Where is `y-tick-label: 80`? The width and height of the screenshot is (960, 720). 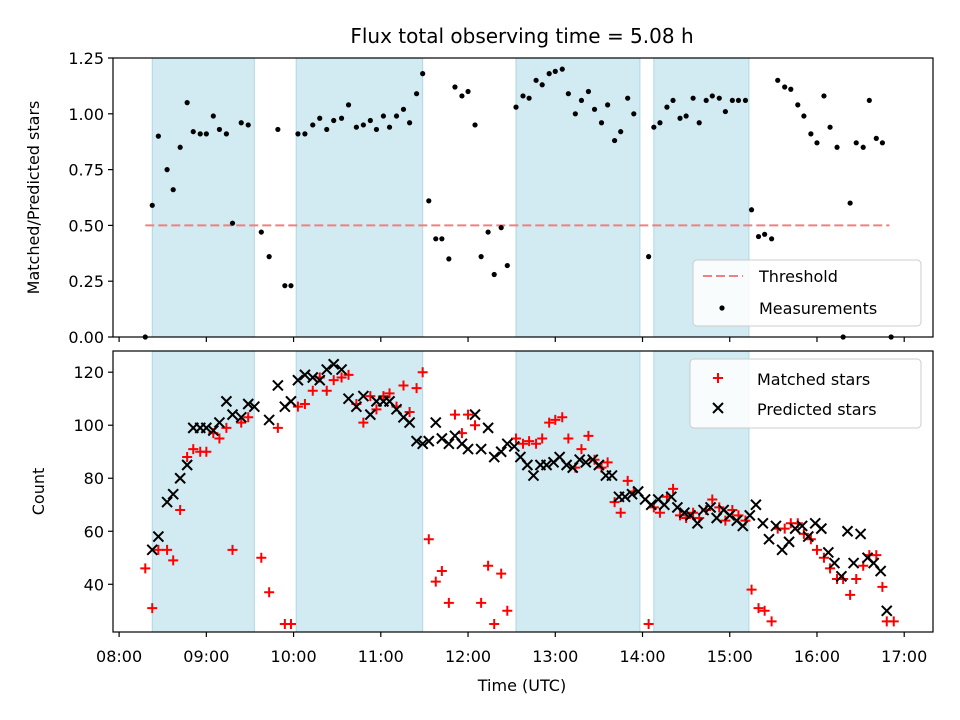
y-tick-label: 80 is located at coordinates (94, 478).